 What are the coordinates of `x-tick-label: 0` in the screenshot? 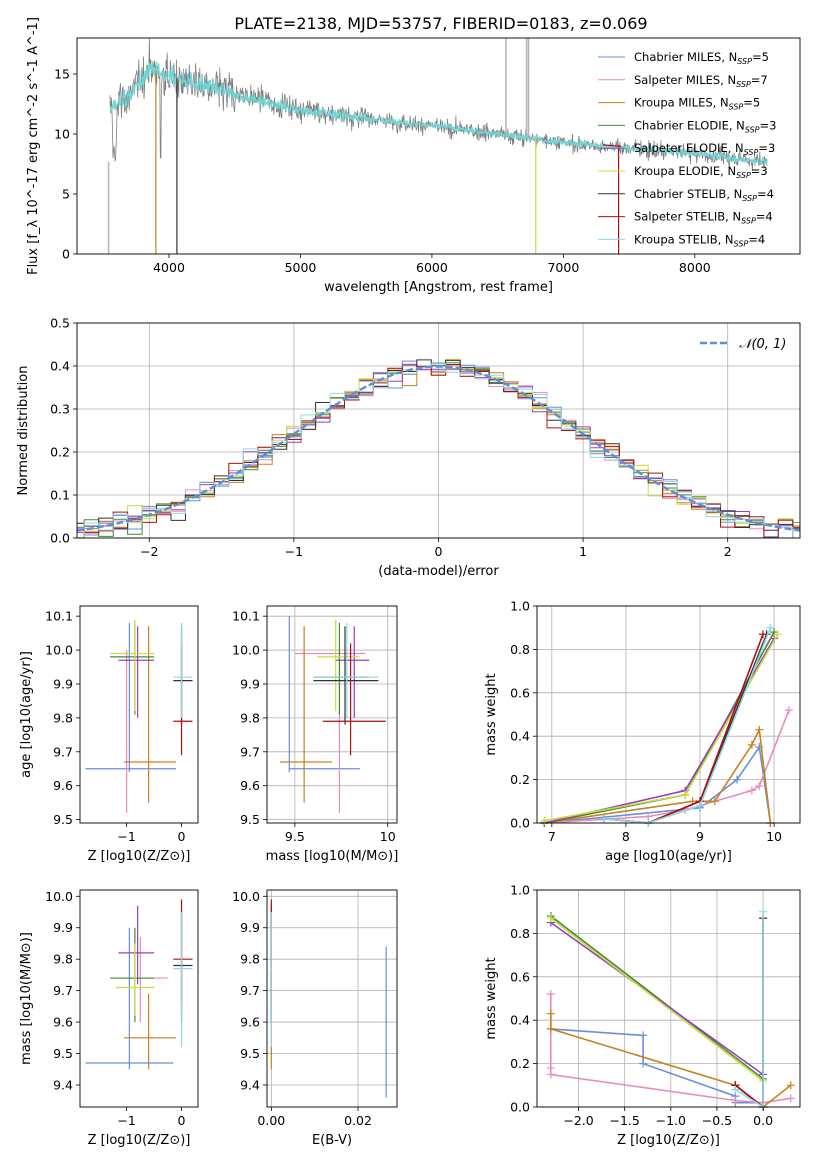 It's located at (439, 551).